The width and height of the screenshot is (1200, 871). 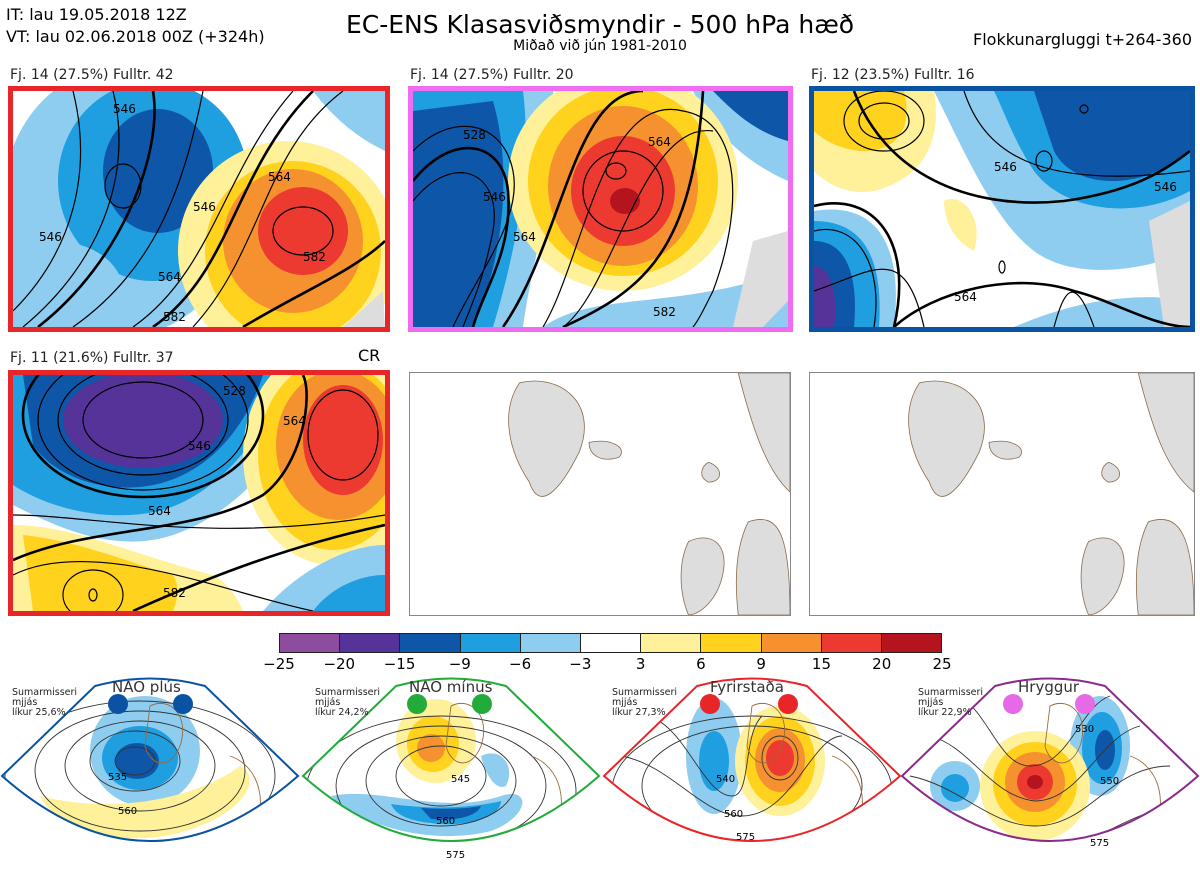 I want to click on page-subtitle: Miðað við jún 1981-2010, so click(x=600, y=46).